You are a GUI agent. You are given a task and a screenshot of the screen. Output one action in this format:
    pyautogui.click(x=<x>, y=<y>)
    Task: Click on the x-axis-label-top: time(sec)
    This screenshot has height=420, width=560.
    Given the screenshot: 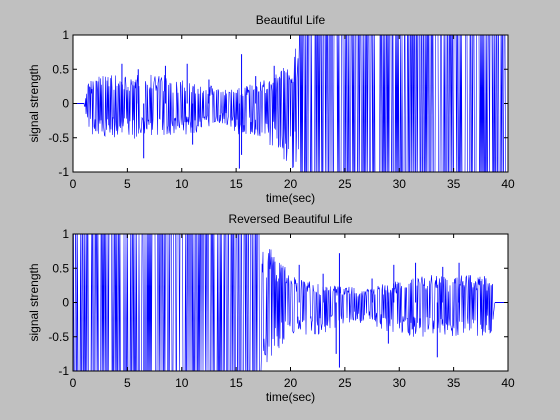 What is the action you would take?
    pyautogui.click(x=290, y=198)
    